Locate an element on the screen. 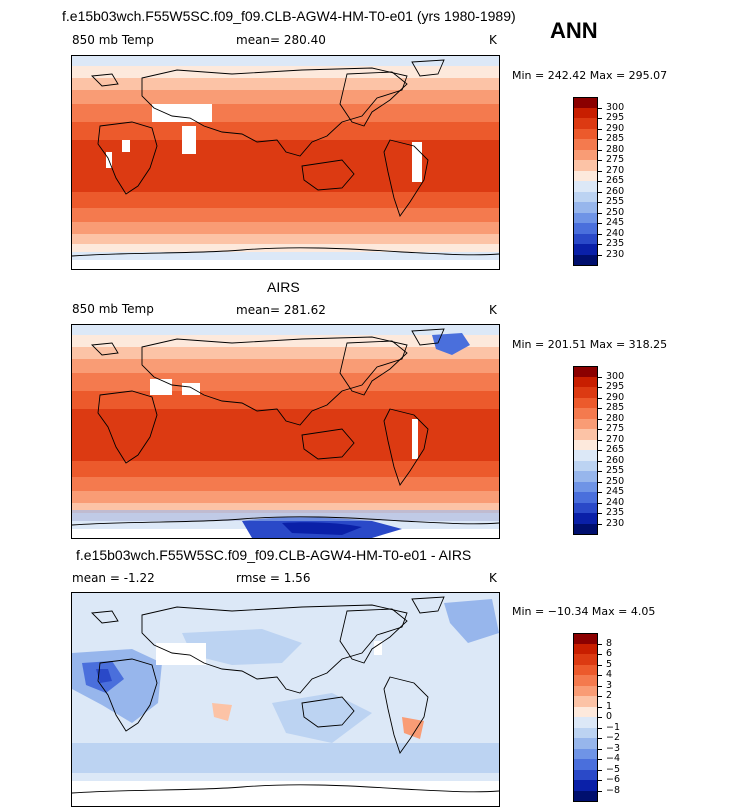 The image size is (733, 812). panel1-units-label: K is located at coordinates (493, 40).